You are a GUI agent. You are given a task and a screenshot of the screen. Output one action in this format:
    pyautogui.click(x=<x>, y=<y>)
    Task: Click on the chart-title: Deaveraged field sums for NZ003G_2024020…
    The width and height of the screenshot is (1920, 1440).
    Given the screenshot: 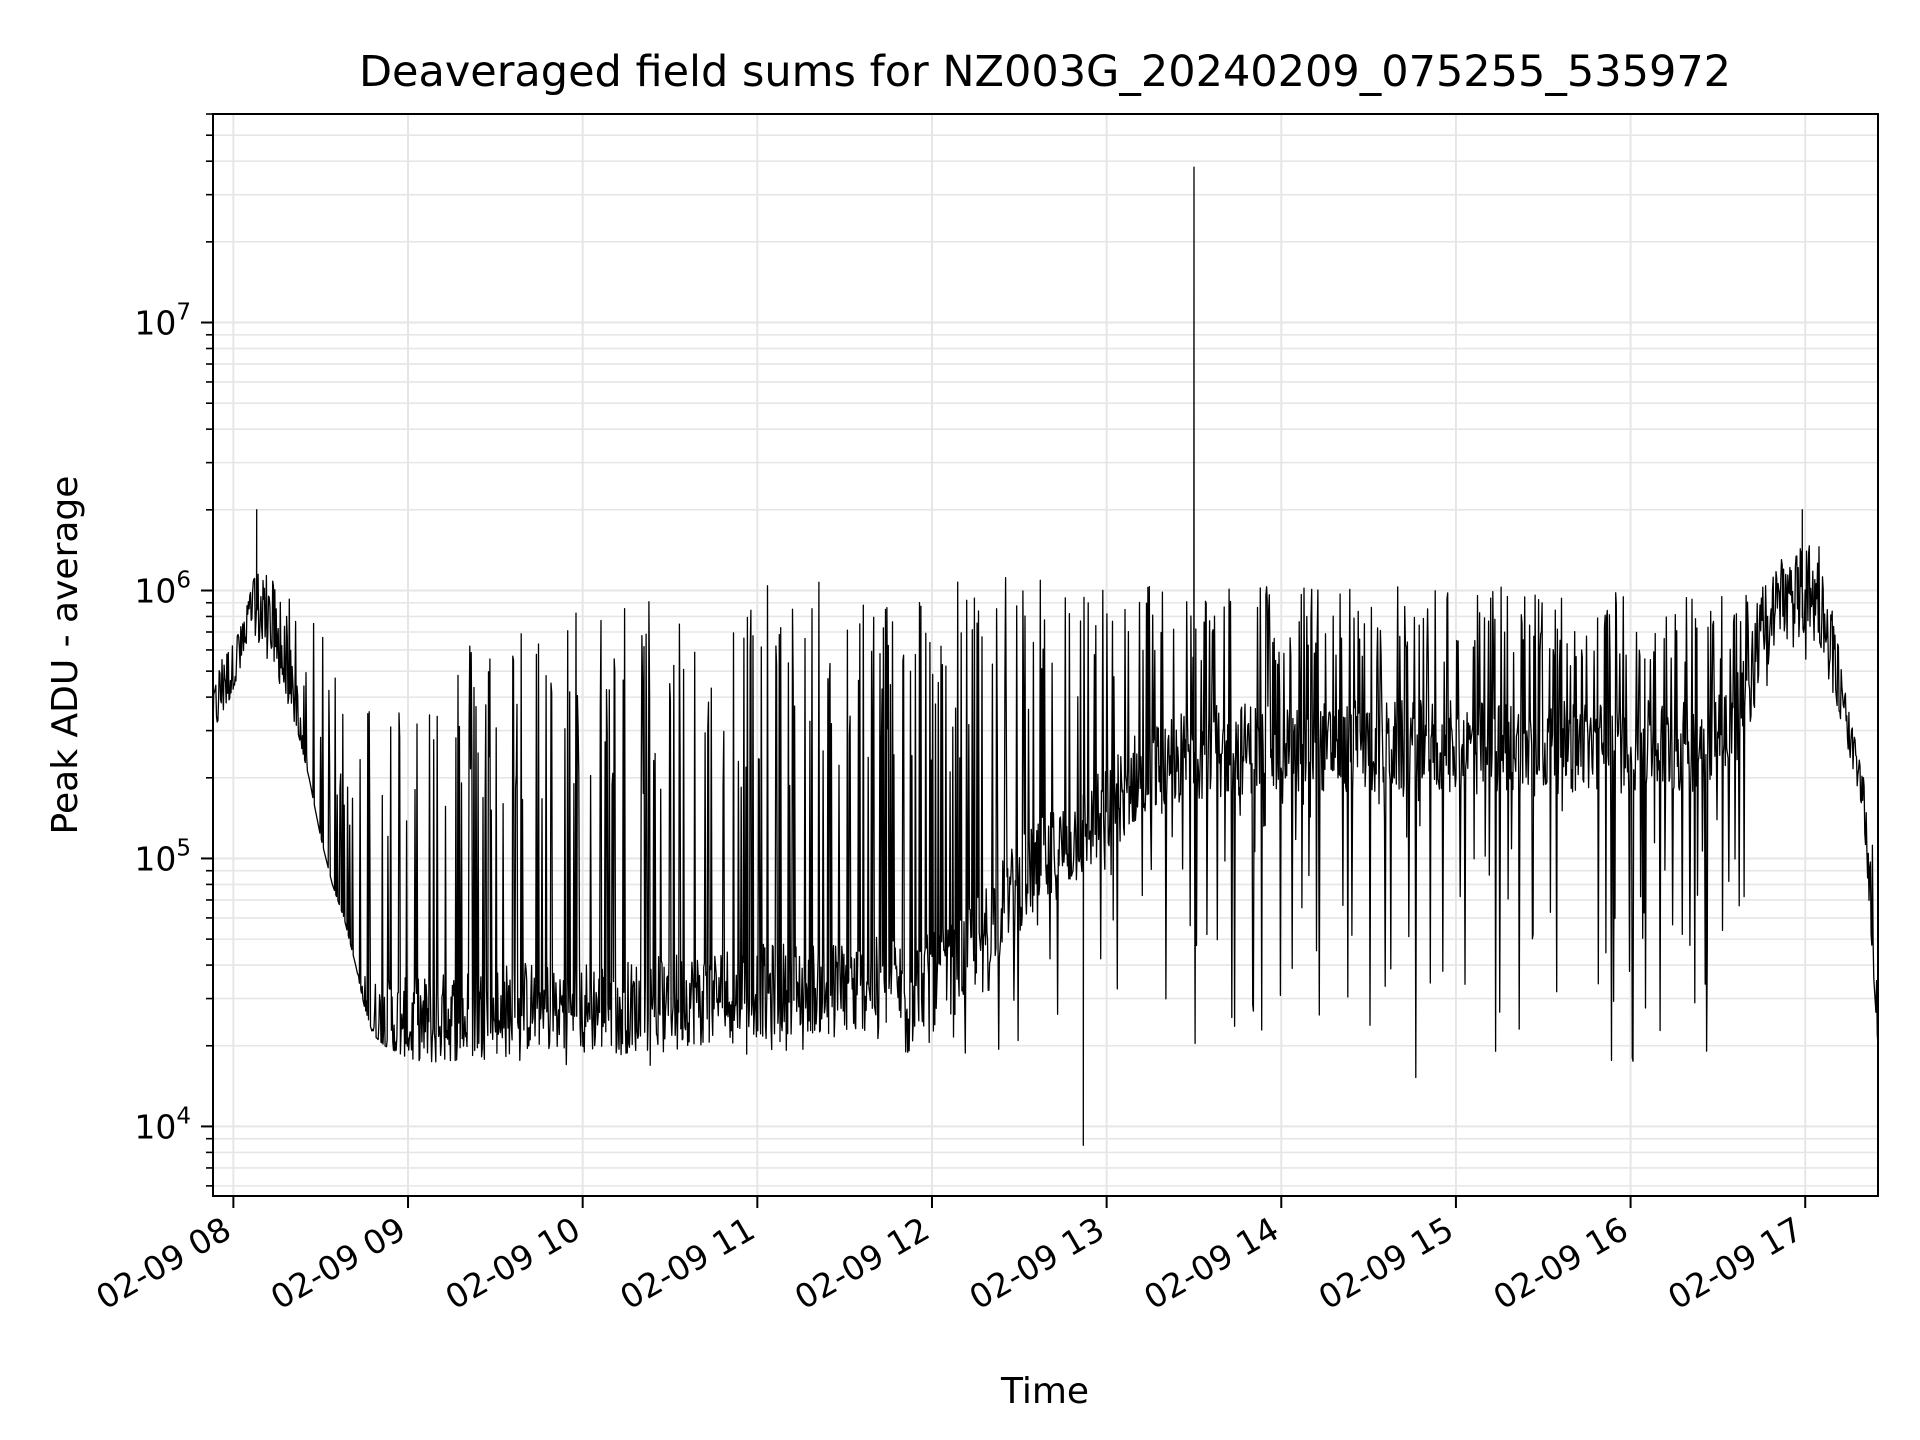 What is the action you would take?
    pyautogui.click(x=1045, y=72)
    